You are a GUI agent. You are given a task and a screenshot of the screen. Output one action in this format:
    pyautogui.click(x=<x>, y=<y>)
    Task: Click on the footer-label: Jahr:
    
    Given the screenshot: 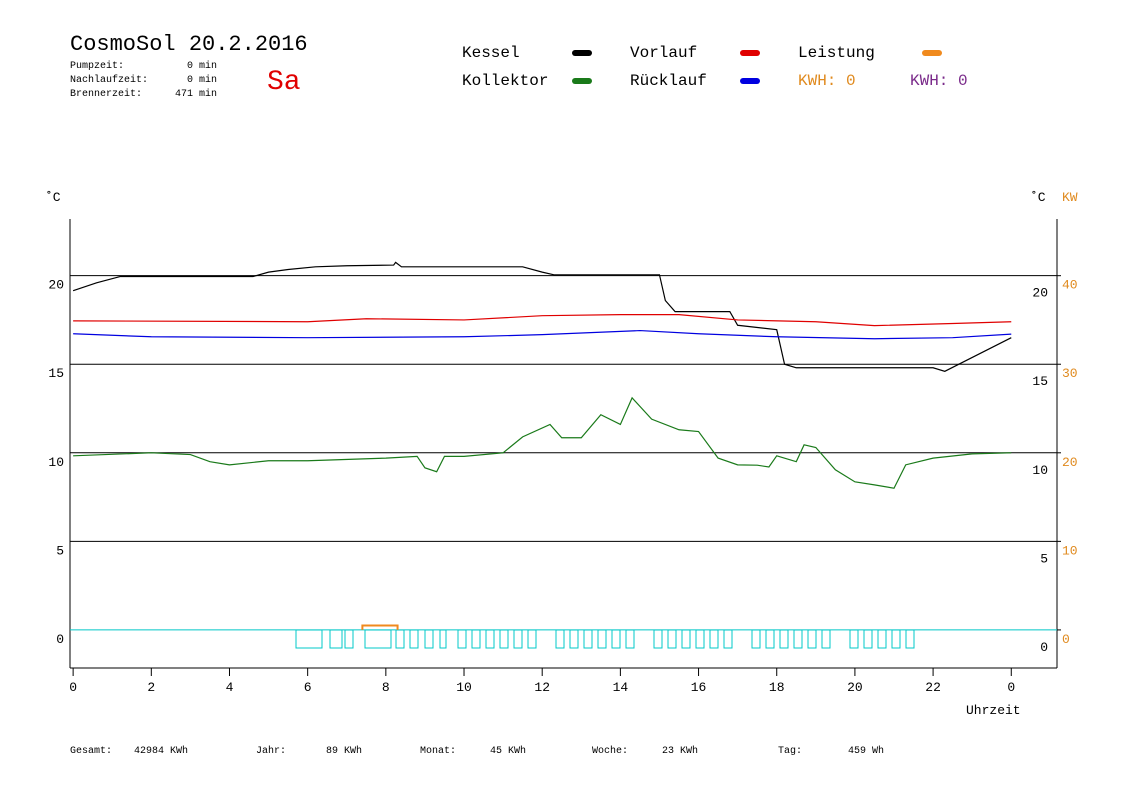 What is the action you would take?
    pyautogui.click(x=271, y=751)
    